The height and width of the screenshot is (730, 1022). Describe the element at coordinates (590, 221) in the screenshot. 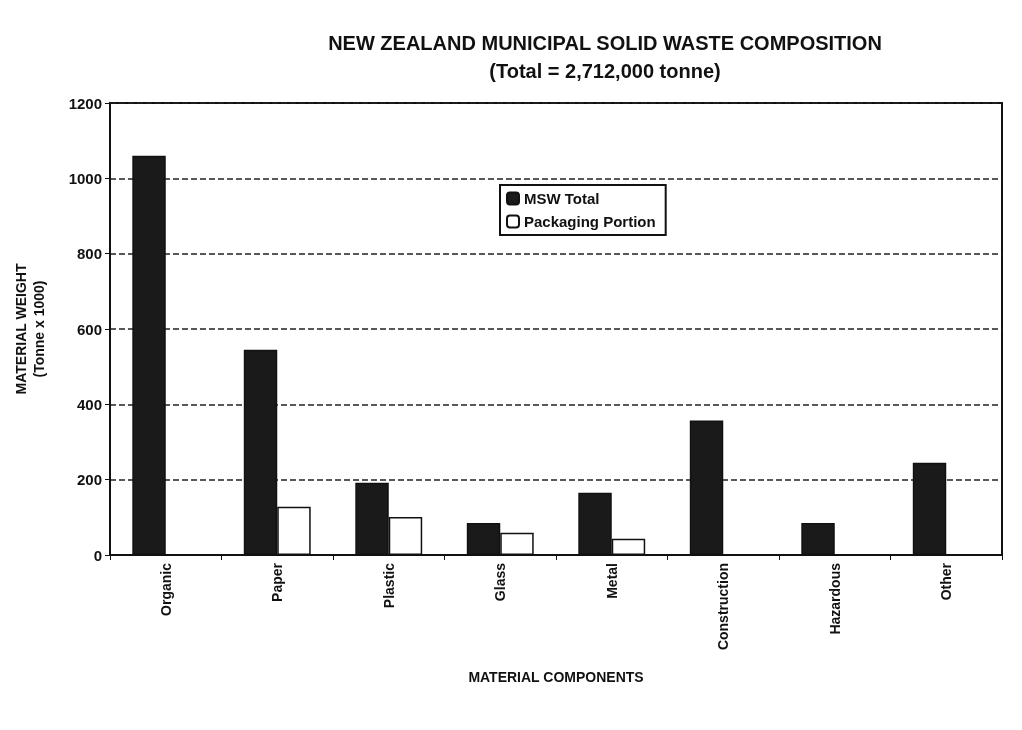

I see `legend-label: Packaging Portion` at that location.